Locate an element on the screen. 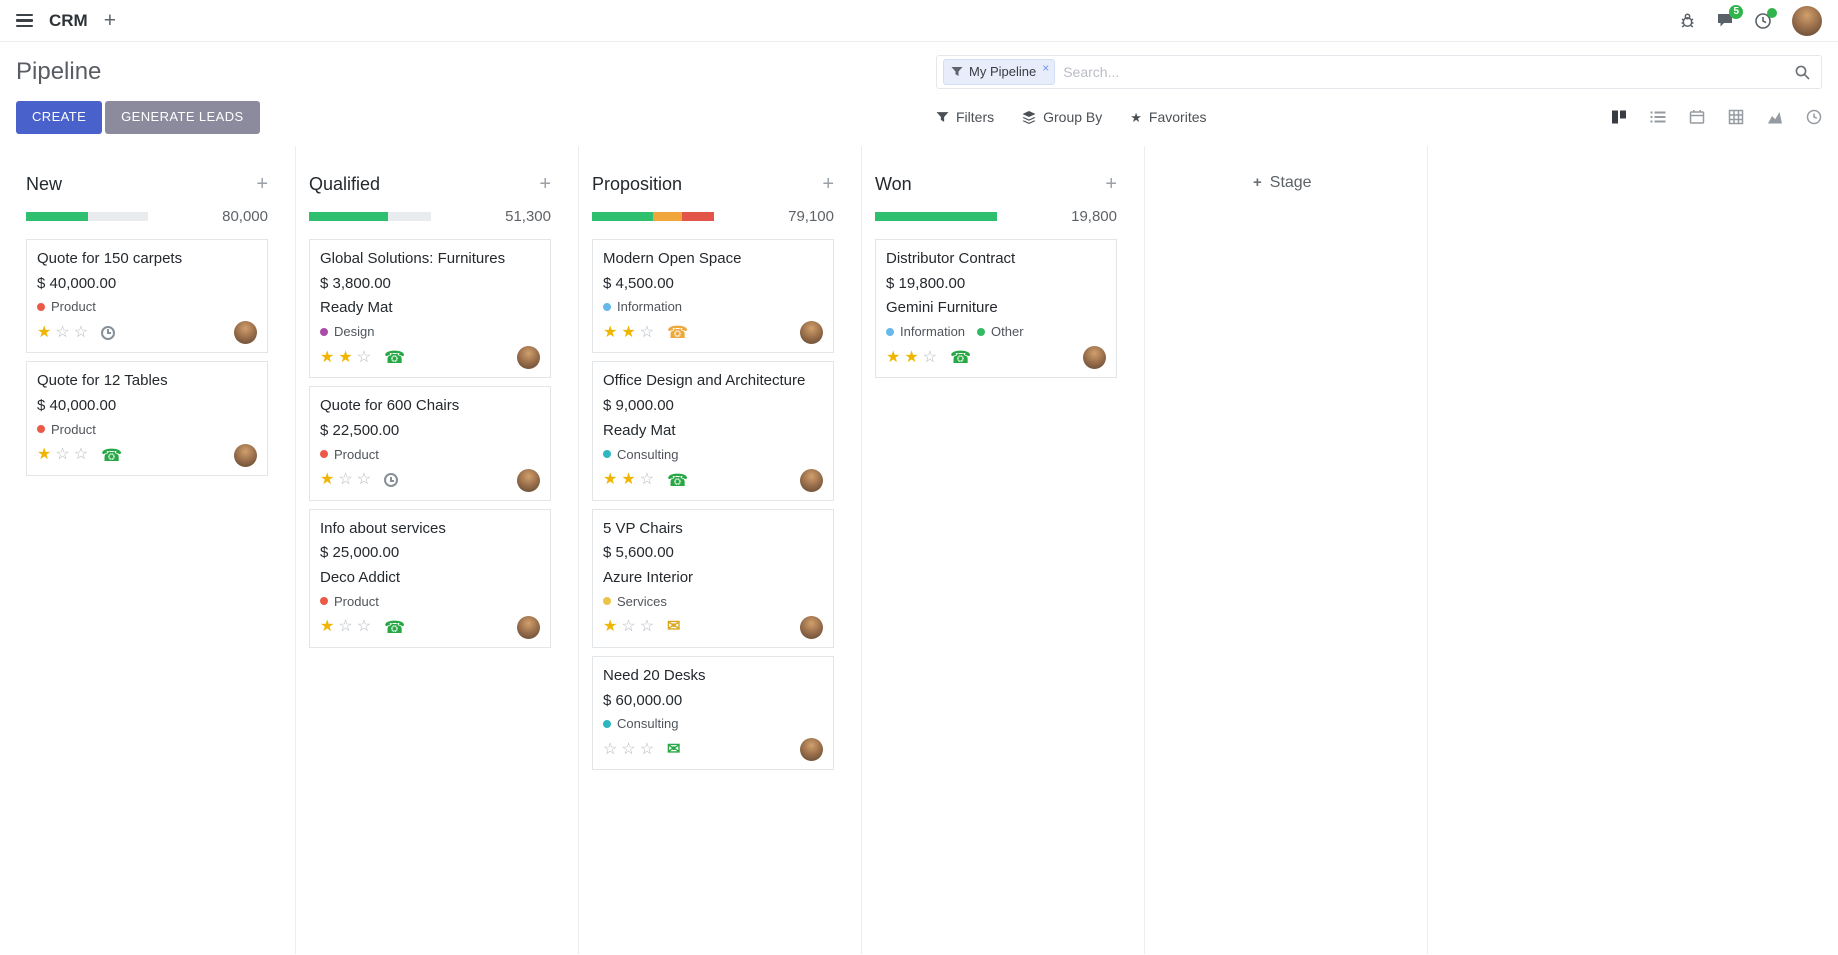 The height and width of the screenshot is (955, 1838). kanban-card: Need 20 Desks $ 60,000.00 Consulting ☆ ☆ ☆ is located at coordinates (713, 713).